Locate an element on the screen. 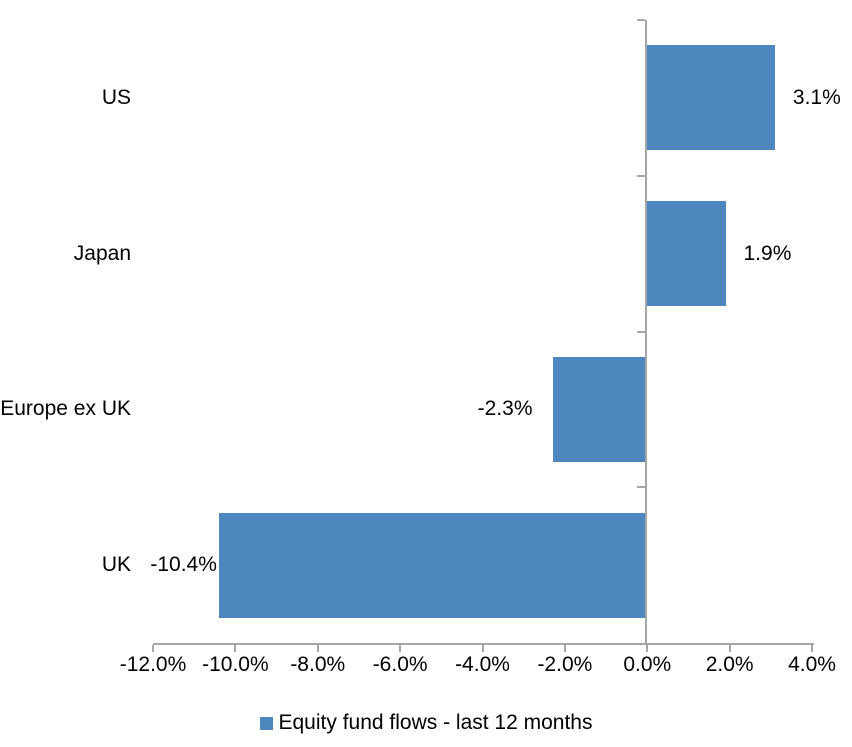 Image resolution: width=852 pixels, height=747 pixels. legend-label: Equity fund flows - last 12 months is located at coordinates (435, 722).